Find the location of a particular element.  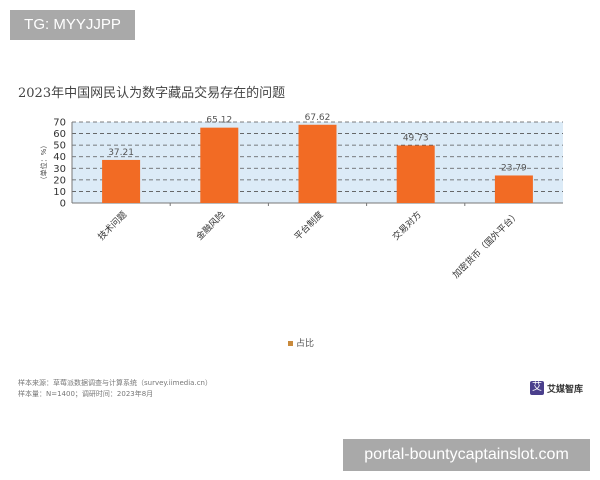

y-axis-label: （单位：%） is located at coordinates (43, 163).